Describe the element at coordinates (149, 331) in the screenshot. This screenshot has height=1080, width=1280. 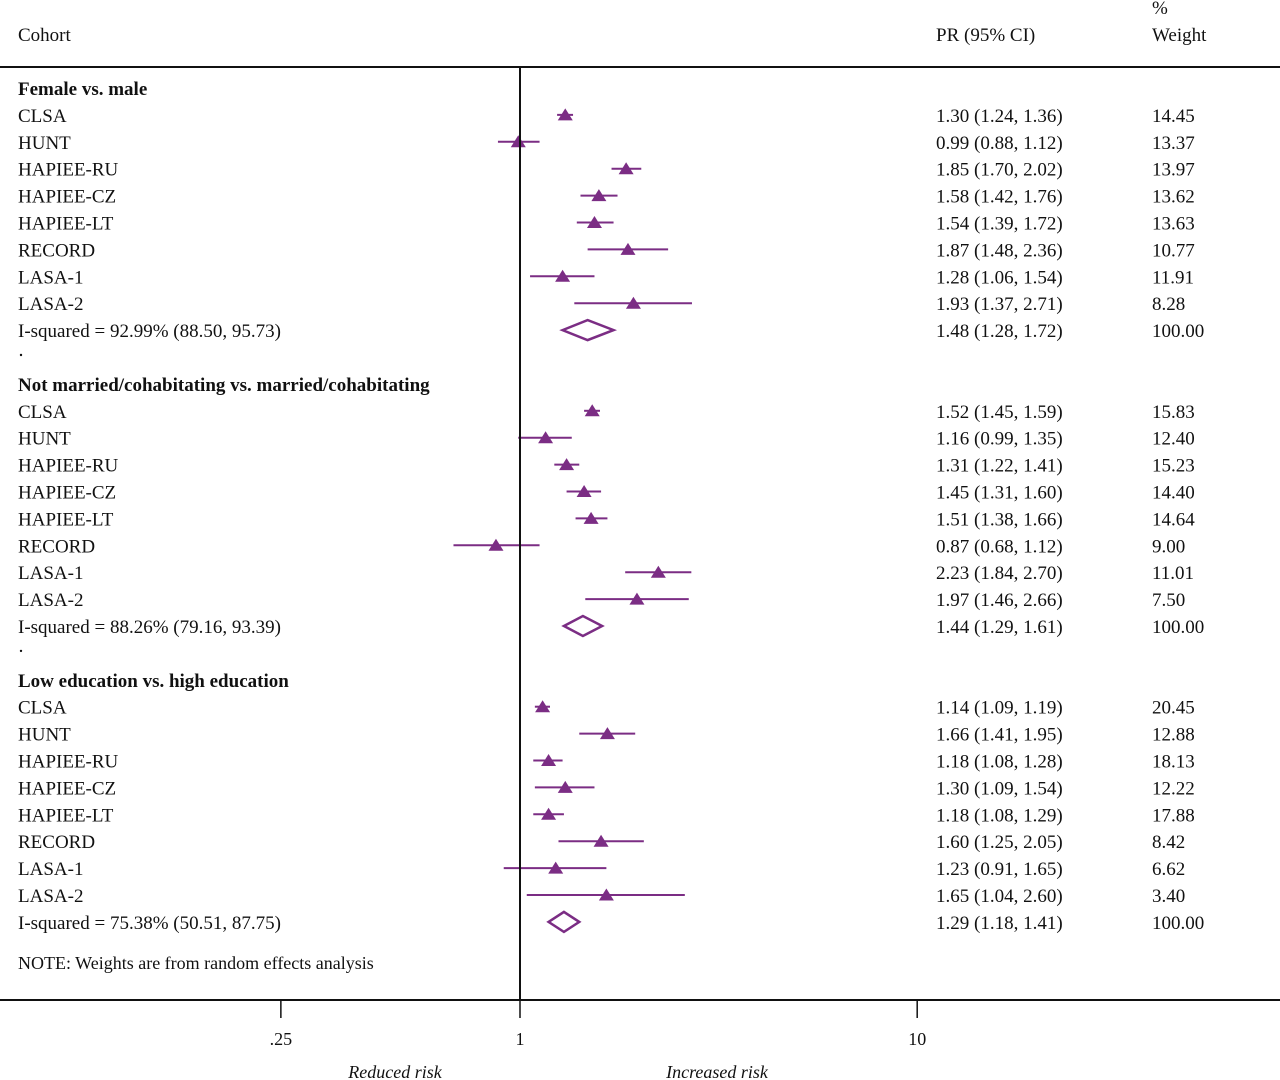
I see `heterogeneity-label: I-squared = 92.99% (88.50, 95.73)` at that location.